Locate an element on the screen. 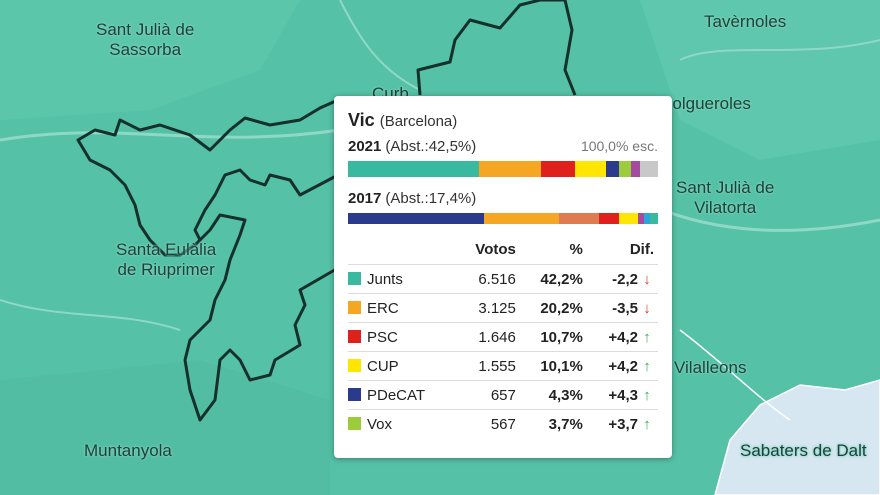 This screenshot has height=495, width=880. place-label-sabaters-de-dalt: Sabaters de Dalt is located at coordinates (803, 450).